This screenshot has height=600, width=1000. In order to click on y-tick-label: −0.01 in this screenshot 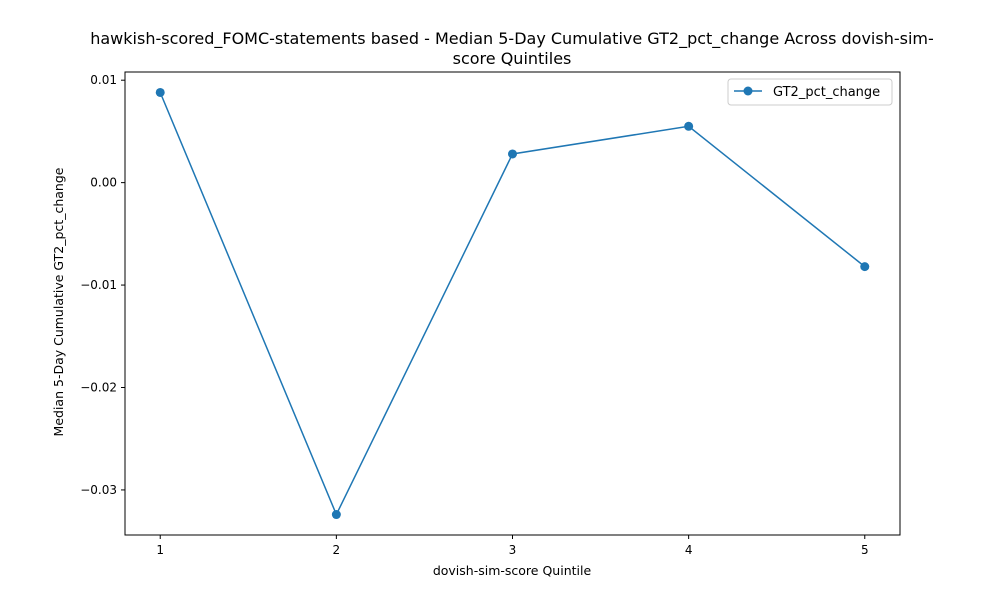, I will do `click(98, 285)`.